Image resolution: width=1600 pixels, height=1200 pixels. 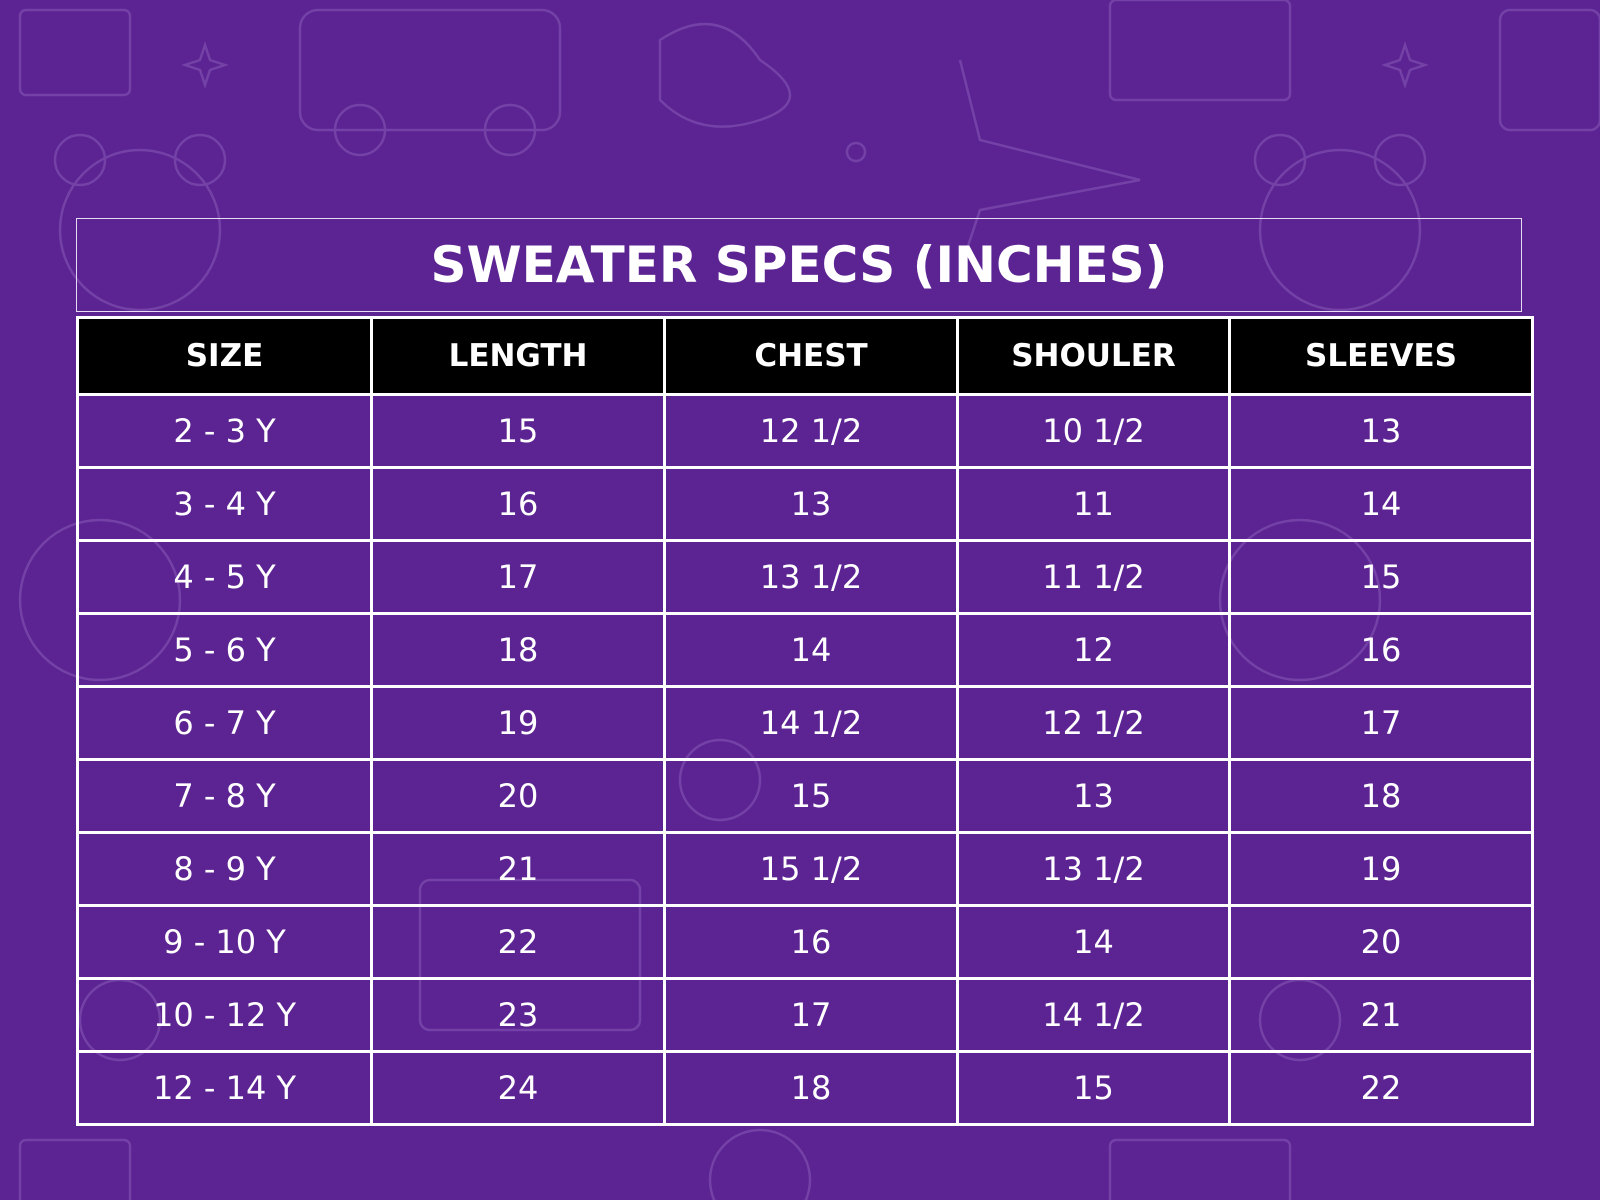 What do you see at coordinates (224, 504) in the screenshot?
I see `table-cell: 3 - 4 Y` at bounding box center [224, 504].